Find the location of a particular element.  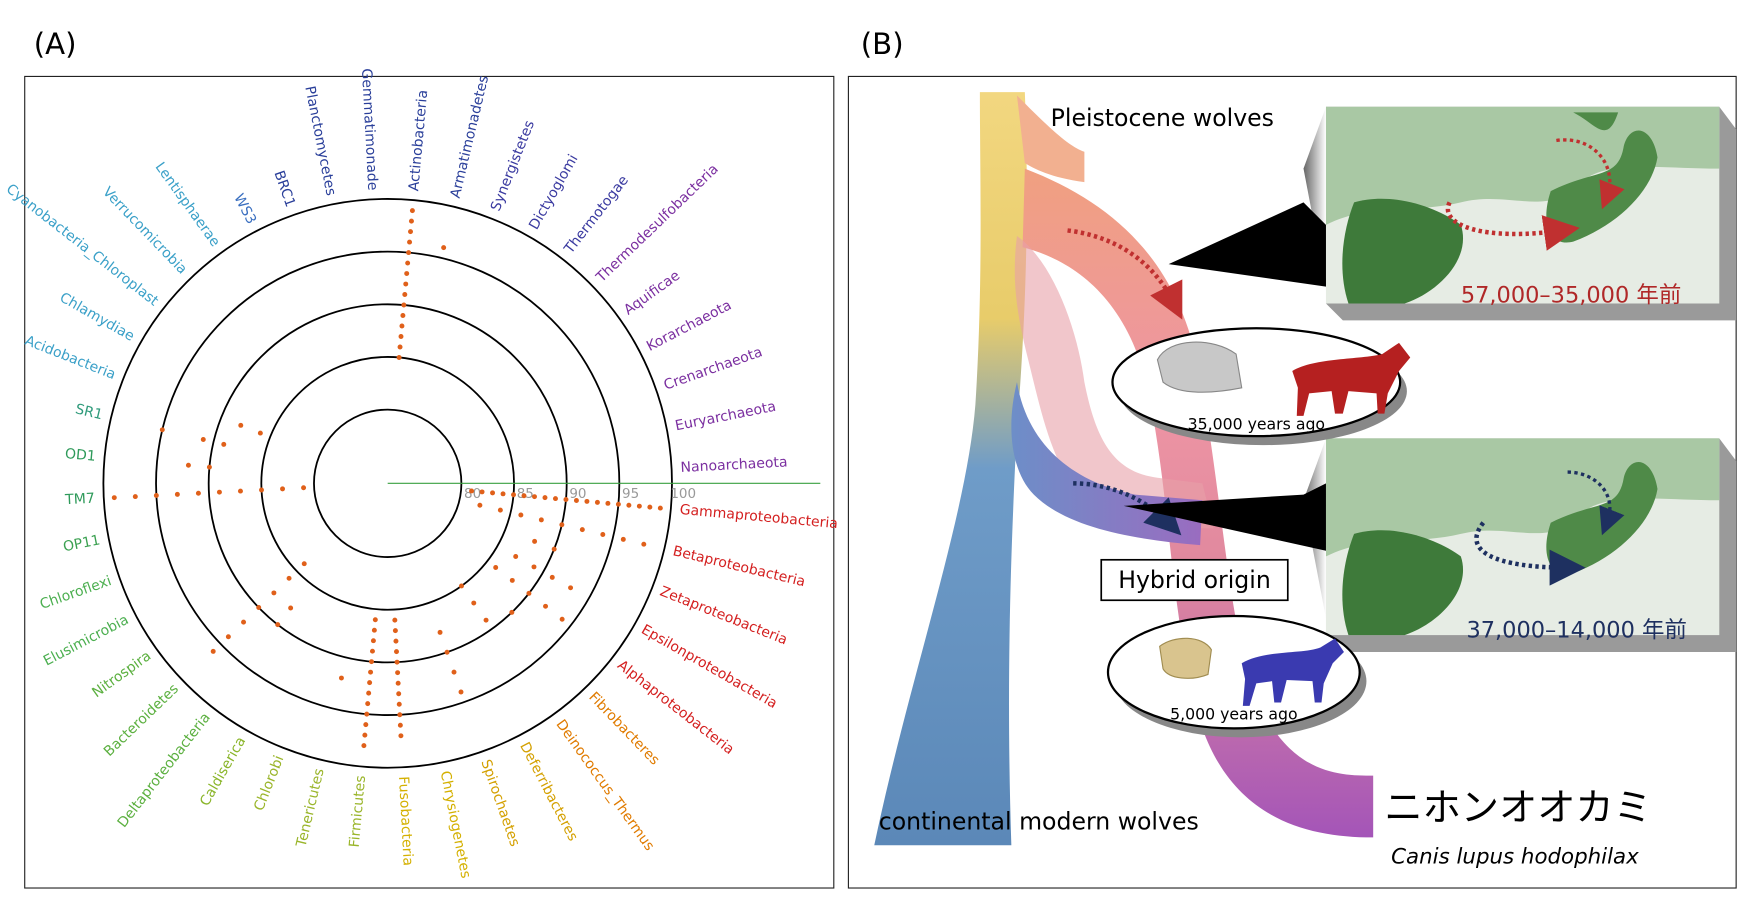

taxon-label: SR1 is located at coordinates (89, 412).